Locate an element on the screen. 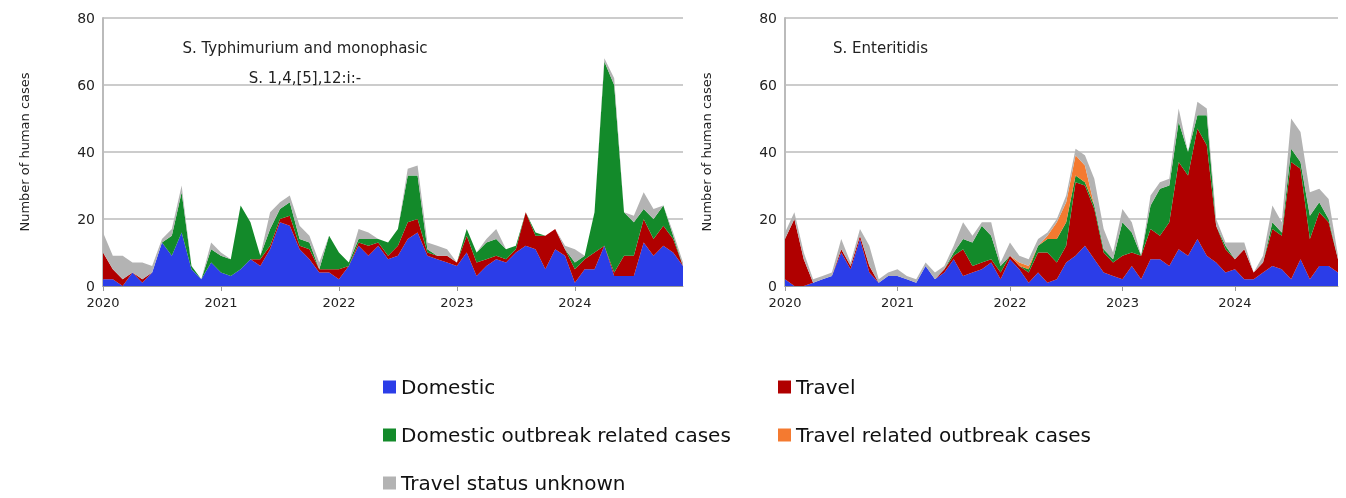 This screenshot has height=498, width=1346. text: S. Enteritidis is located at coordinates (881, 48).